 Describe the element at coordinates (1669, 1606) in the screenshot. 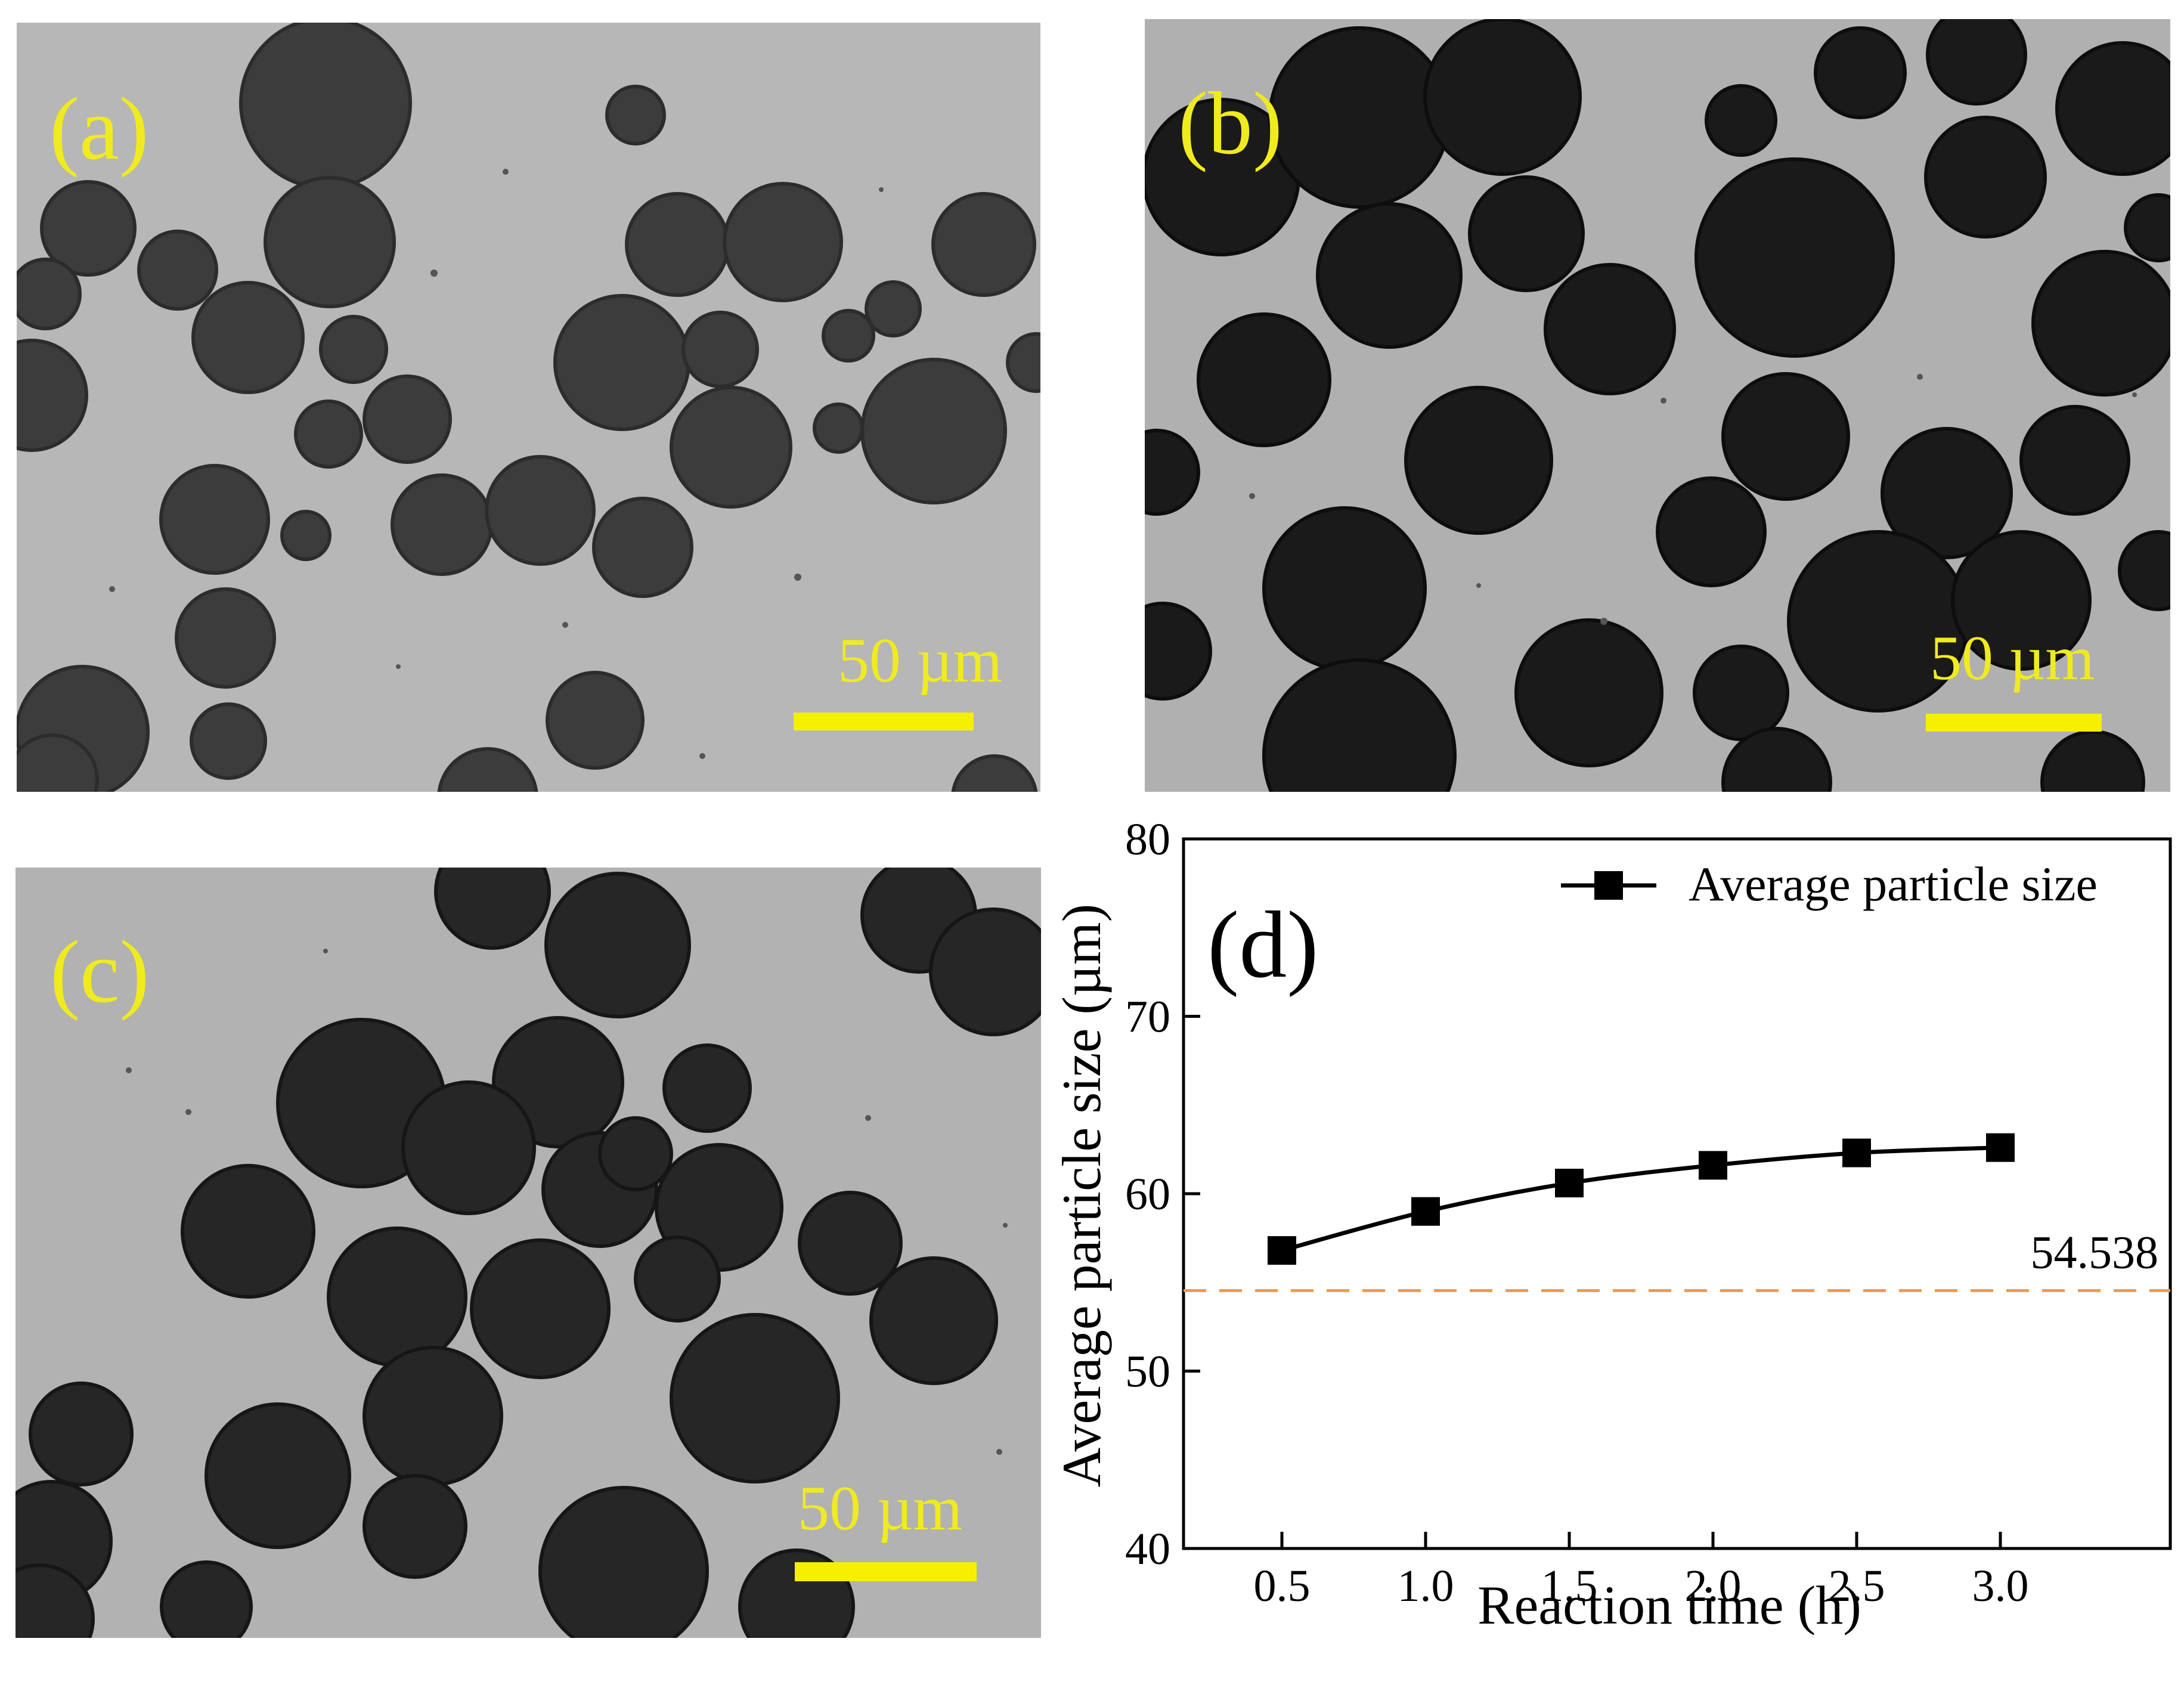

I see `x-axis-label: Reaction time (h)` at that location.